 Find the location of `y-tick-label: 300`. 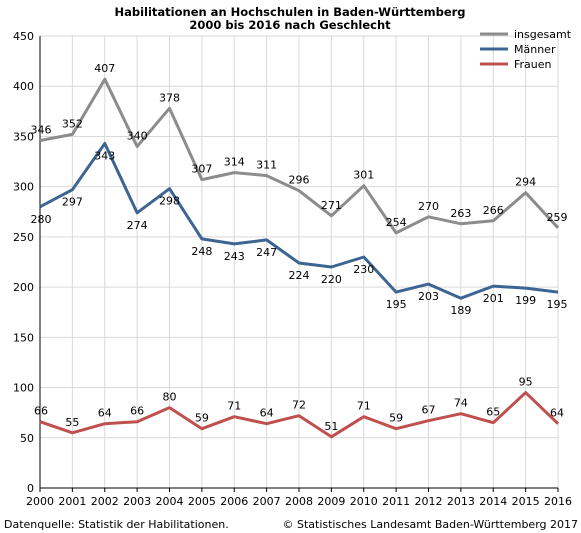

y-tick-label: 300 is located at coordinates (23, 187).